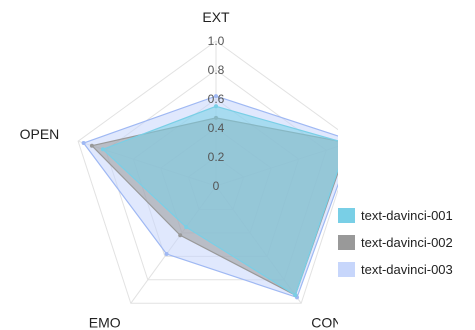  I want to click on tick-label: 0, so click(216, 186).